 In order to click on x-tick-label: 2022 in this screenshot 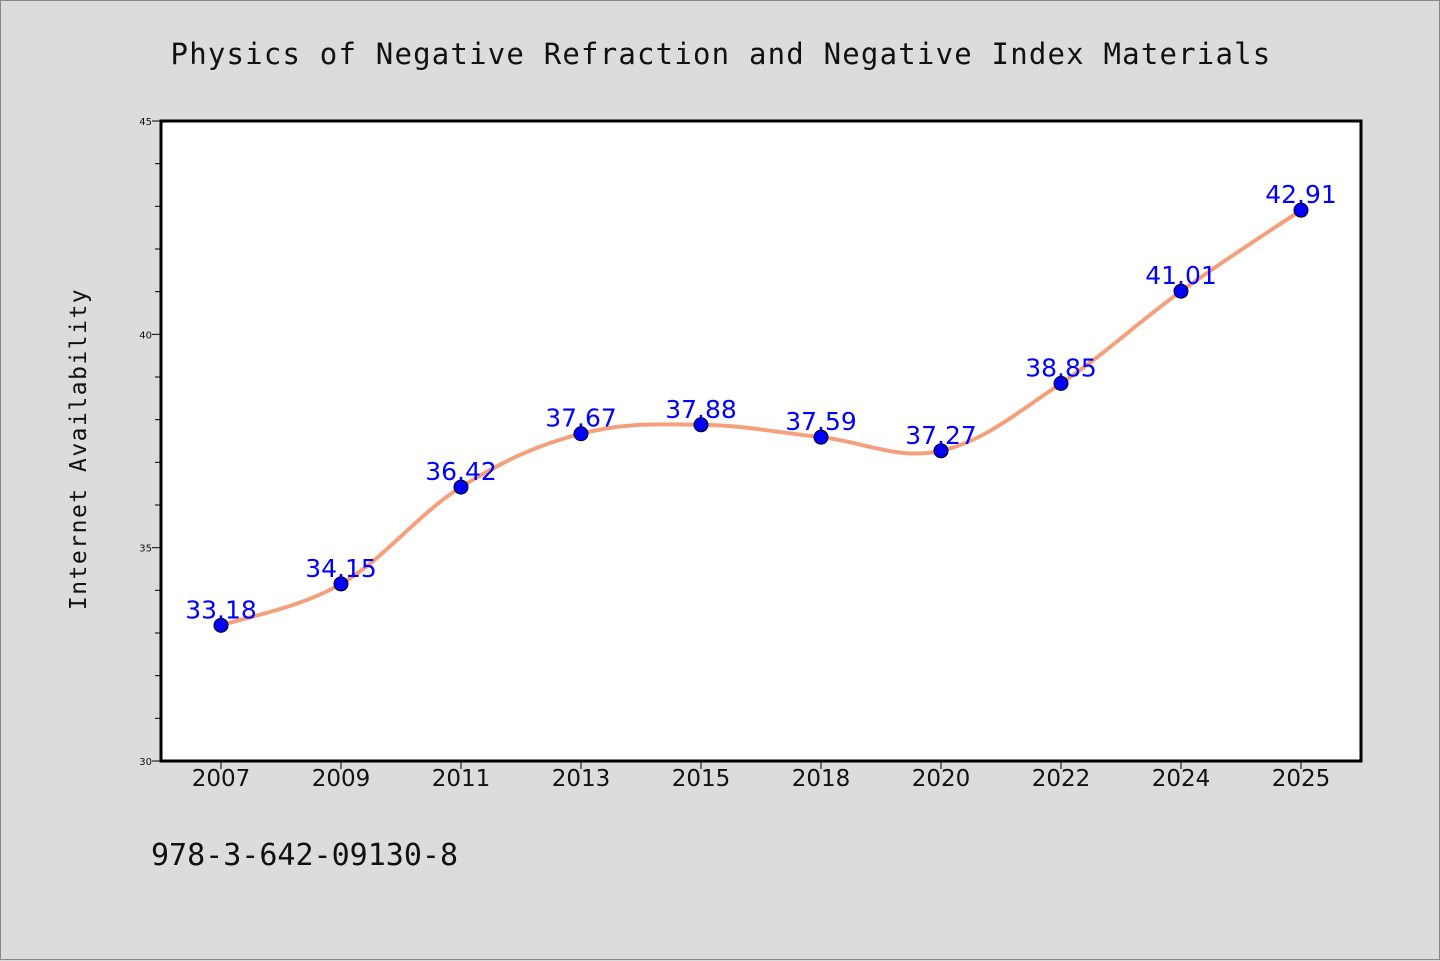, I will do `click(1061, 779)`.